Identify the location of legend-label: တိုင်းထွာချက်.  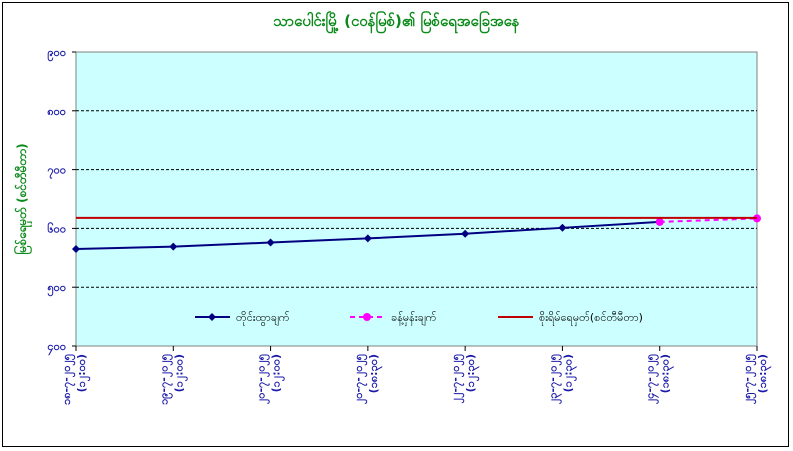
(263, 318).